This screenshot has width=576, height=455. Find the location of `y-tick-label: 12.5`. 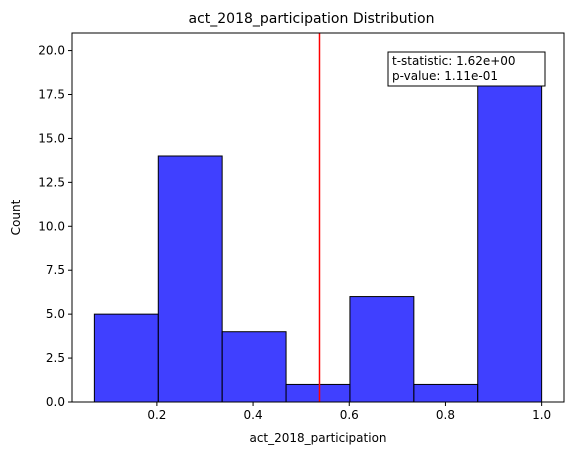

y-tick-label: 12.5 is located at coordinates (51, 182).